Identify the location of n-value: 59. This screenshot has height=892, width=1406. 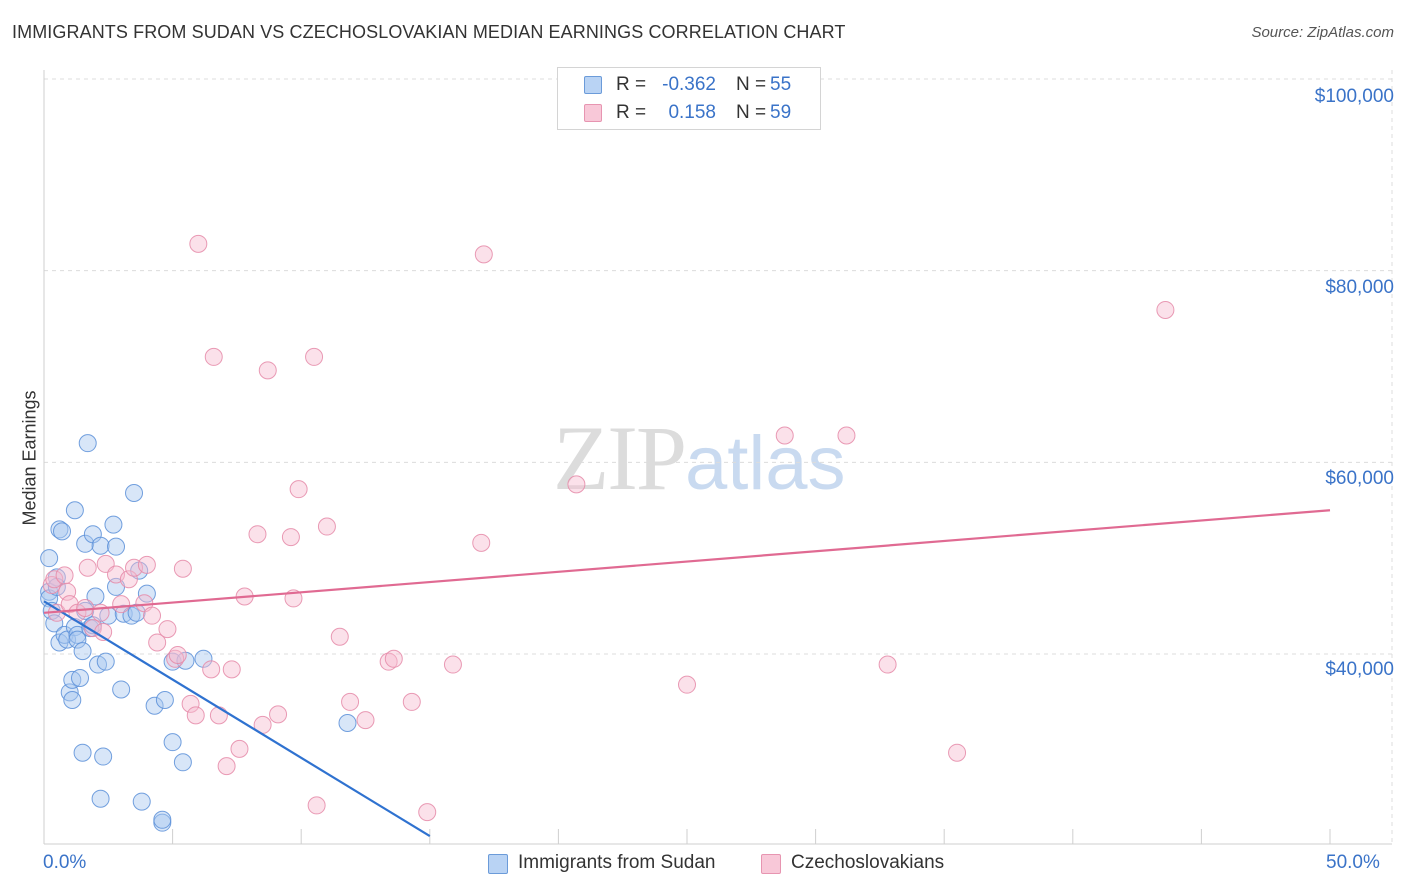
(781, 112).